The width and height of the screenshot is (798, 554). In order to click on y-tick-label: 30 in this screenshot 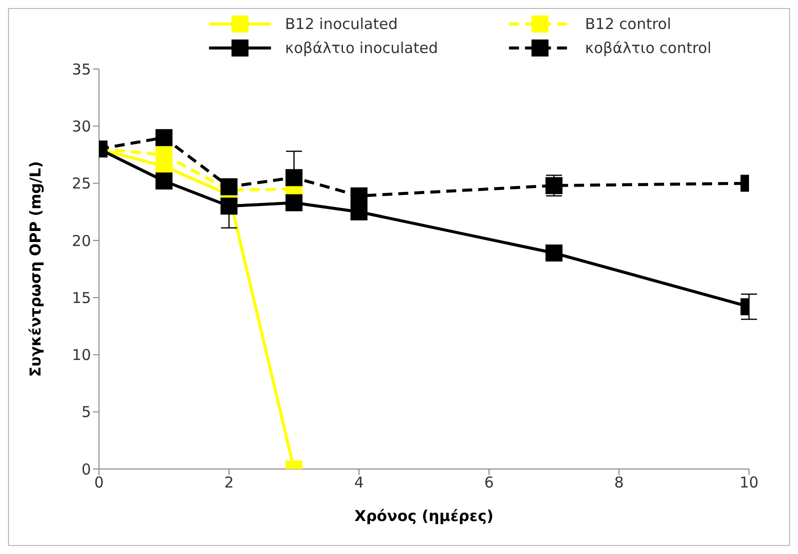, I will do `click(81, 126)`.